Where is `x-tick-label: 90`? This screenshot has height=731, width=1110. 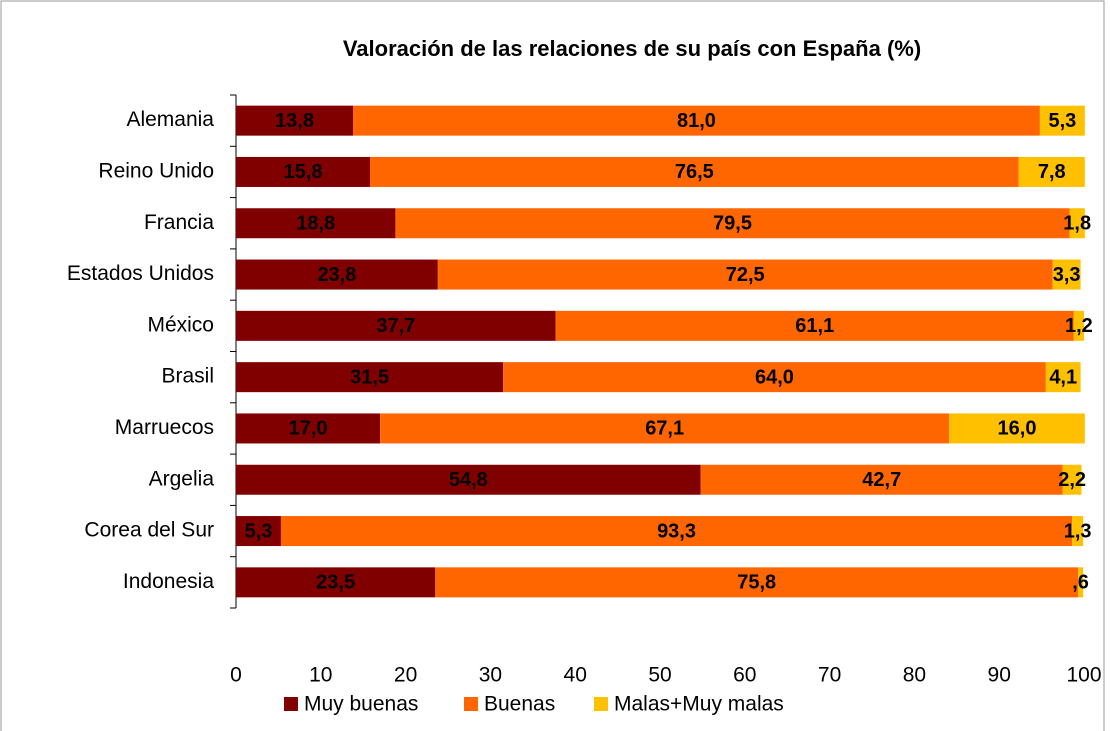
x-tick-label: 90 is located at coordinates (999, 675).